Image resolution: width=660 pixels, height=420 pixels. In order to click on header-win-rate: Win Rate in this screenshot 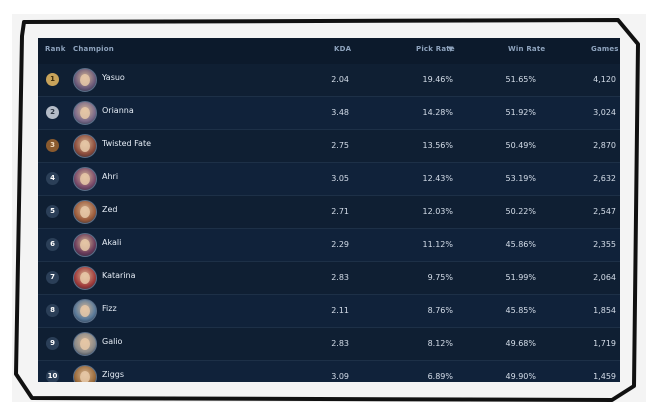, I will do `click(527, 49)`.